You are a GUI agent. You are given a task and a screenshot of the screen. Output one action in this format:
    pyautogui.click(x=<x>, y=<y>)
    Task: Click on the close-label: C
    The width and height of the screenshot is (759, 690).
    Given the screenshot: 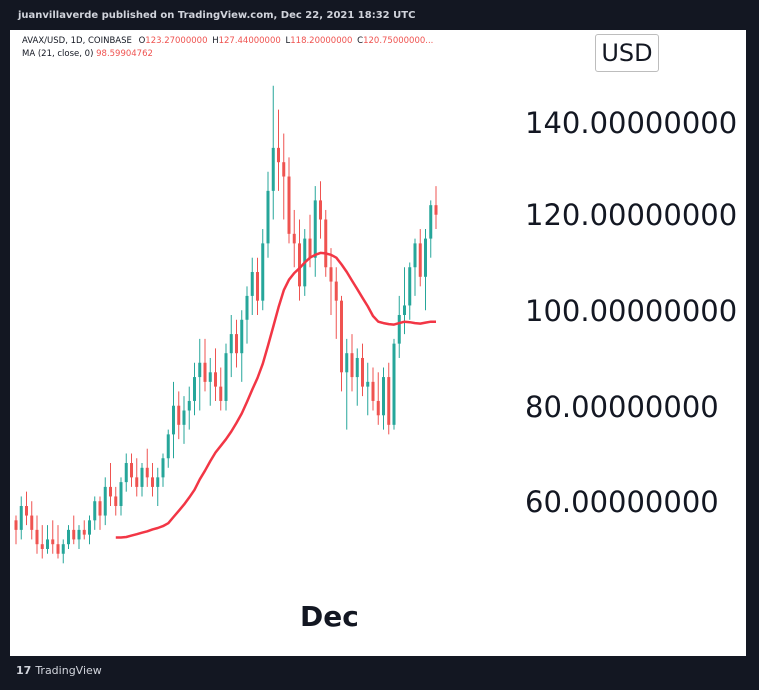 What is the action you would take?
    pyautogui.click(x=360, y=41)
    